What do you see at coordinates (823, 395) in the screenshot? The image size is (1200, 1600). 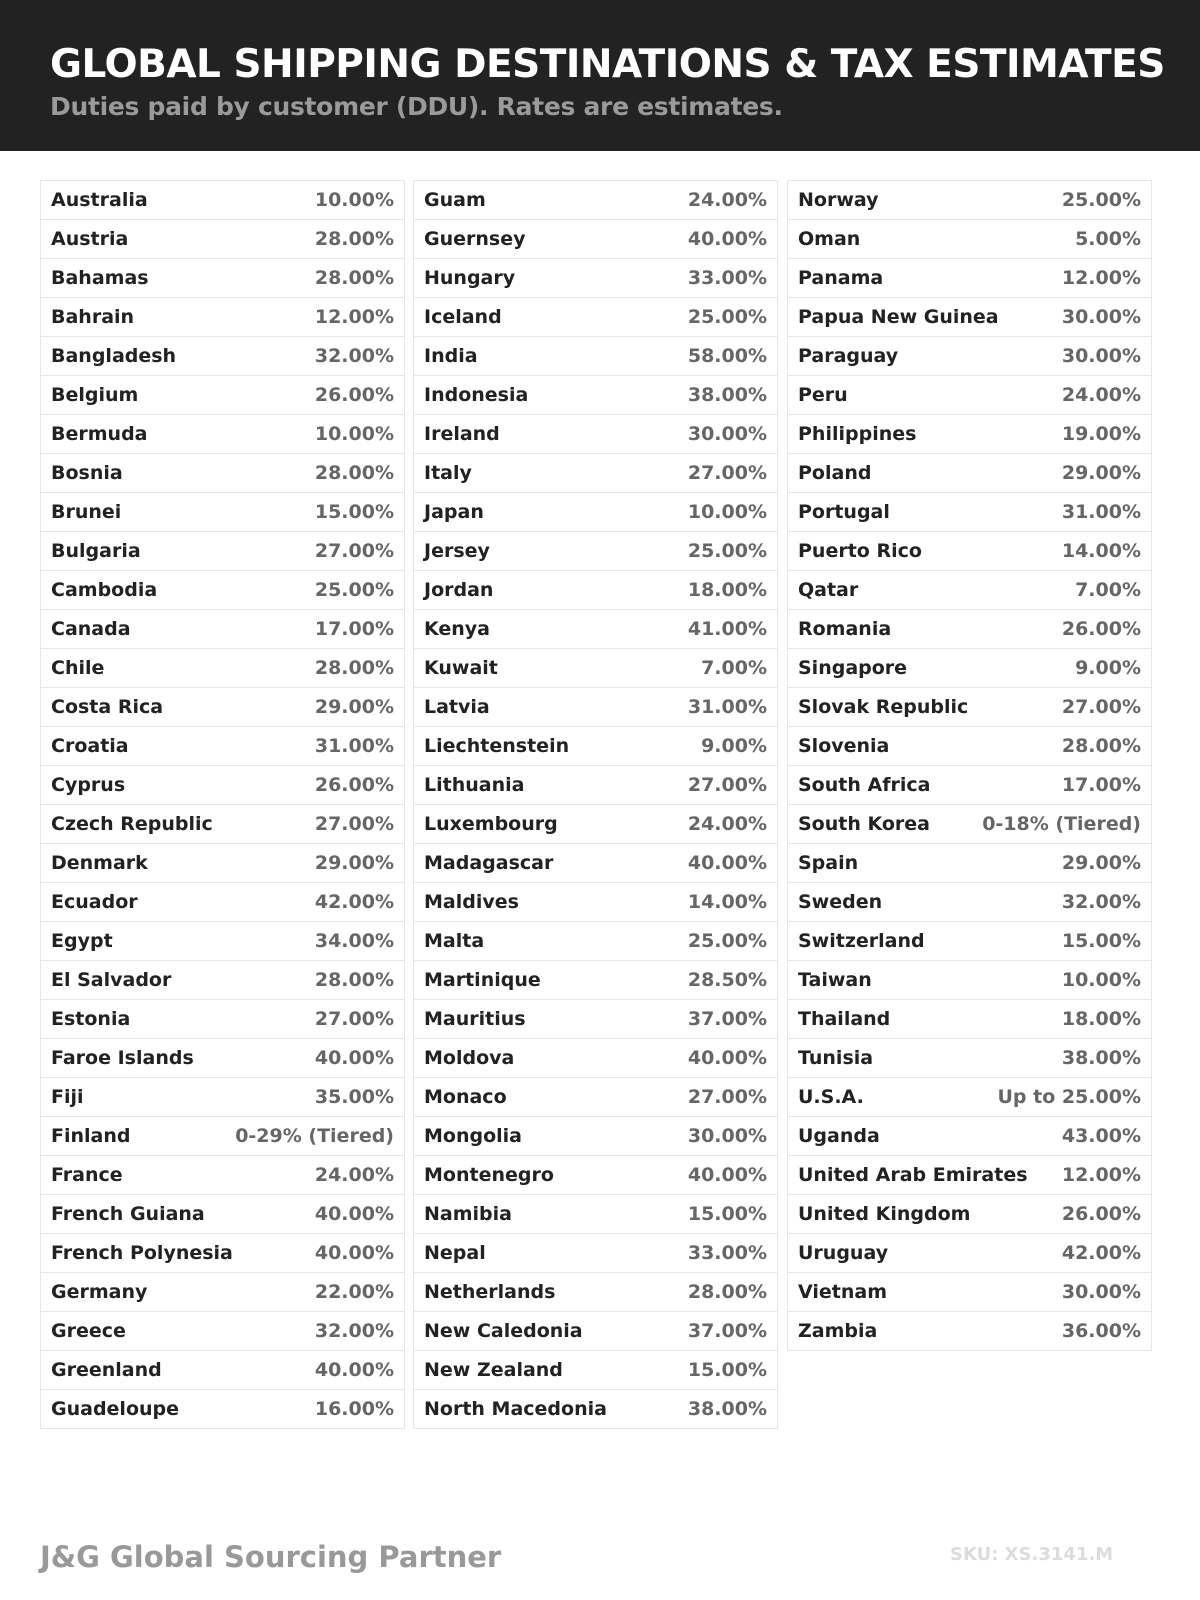 I see `country-name: Peru` at bounding box center [823, 395].